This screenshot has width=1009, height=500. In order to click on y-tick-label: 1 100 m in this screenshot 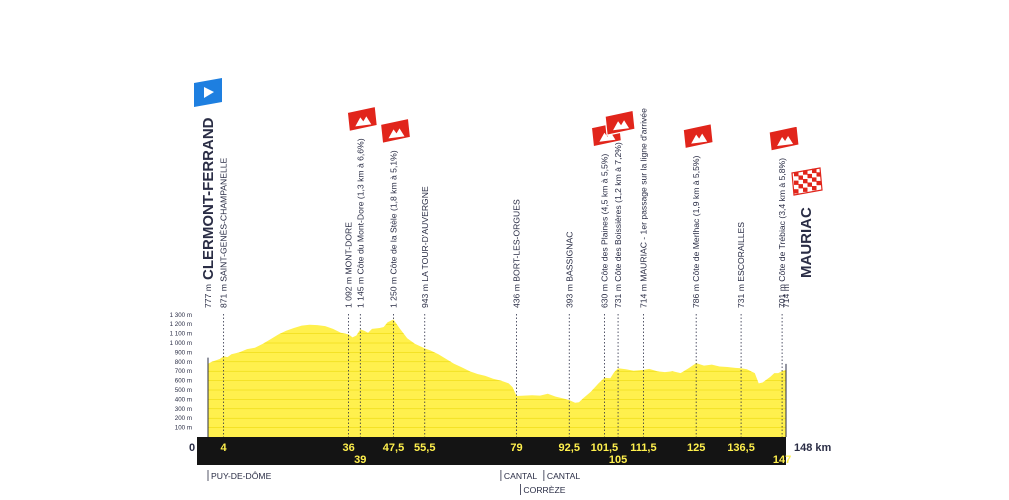, I will do `click(181, 334)`.